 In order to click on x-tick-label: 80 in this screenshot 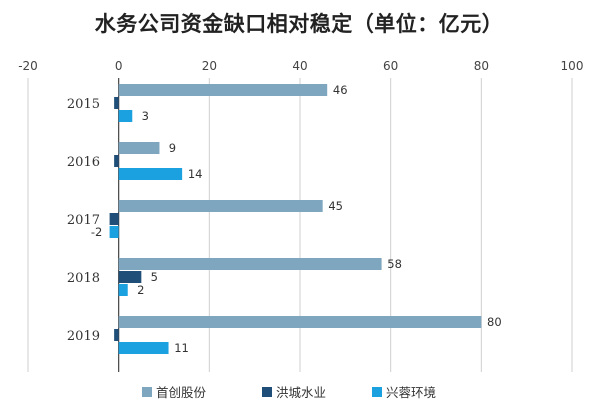, I will do `click(481, 66)`.